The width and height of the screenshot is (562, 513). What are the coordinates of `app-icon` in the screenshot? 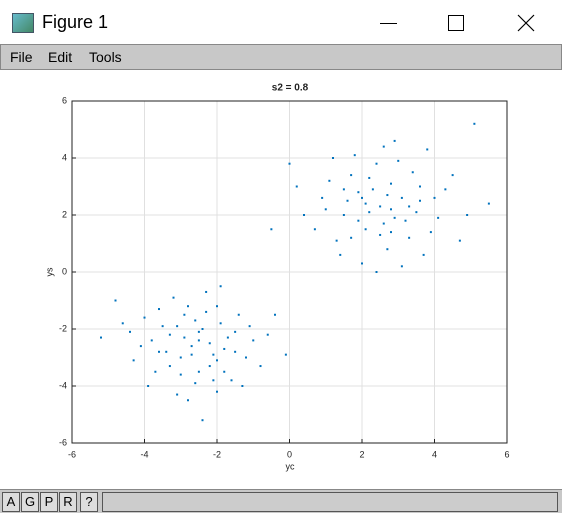 It's located at (23, 23).